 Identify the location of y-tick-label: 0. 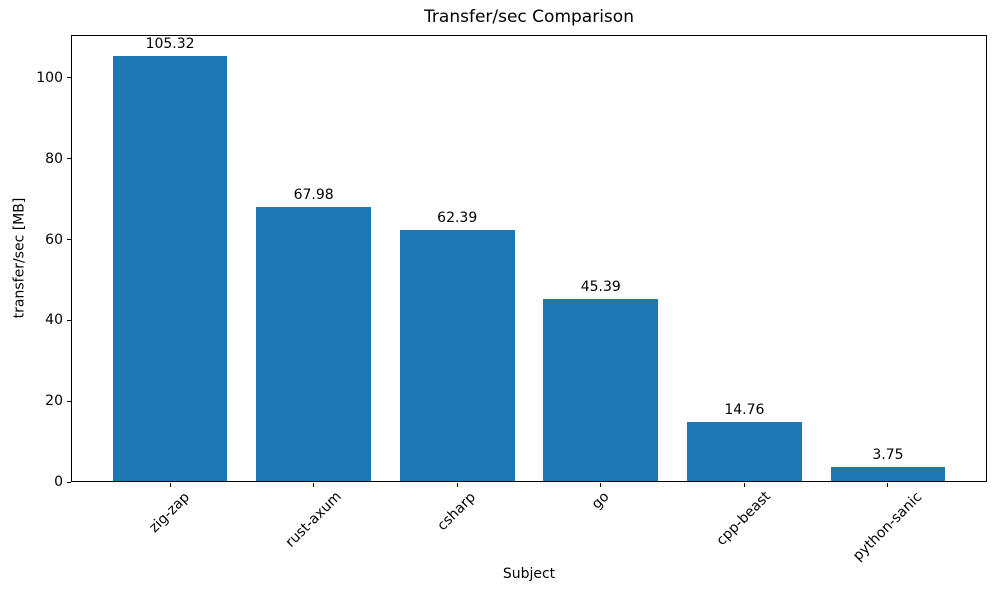
(58, 482).